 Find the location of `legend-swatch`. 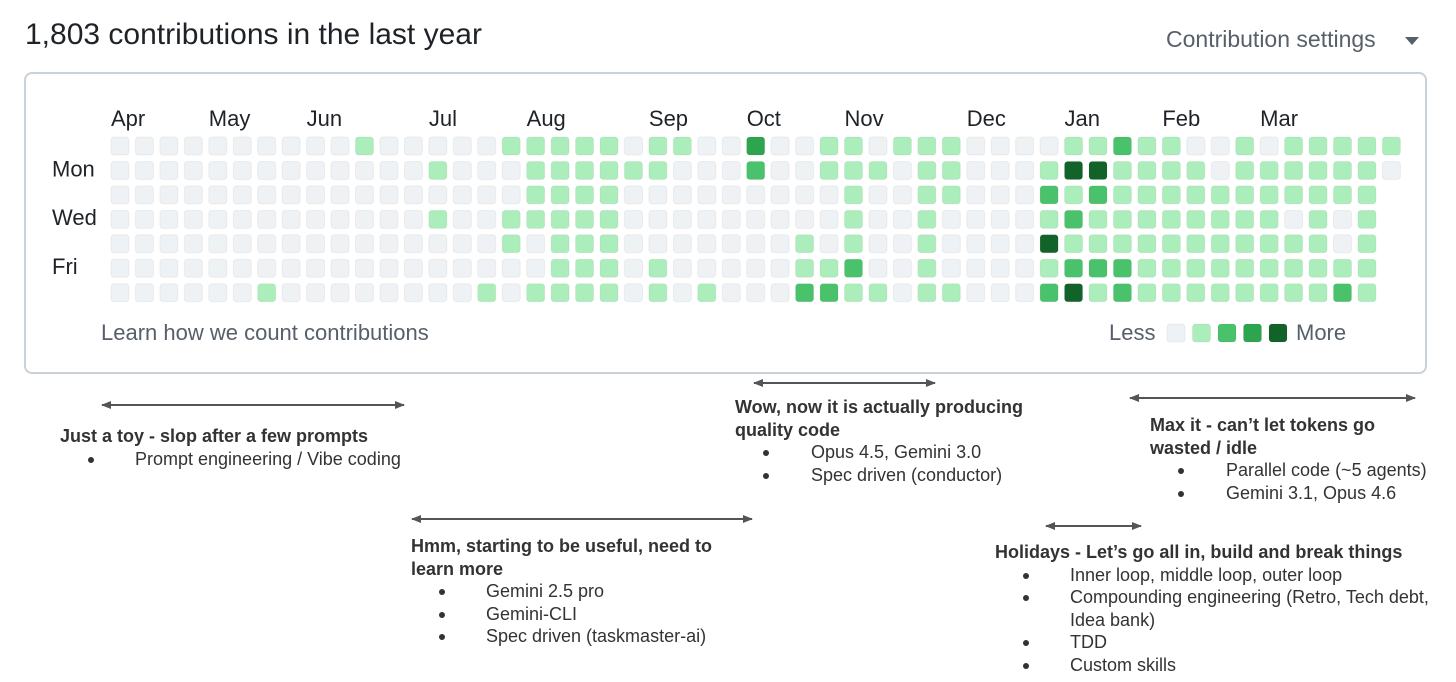

legend-swatch is located at coordinates (1201, 333).